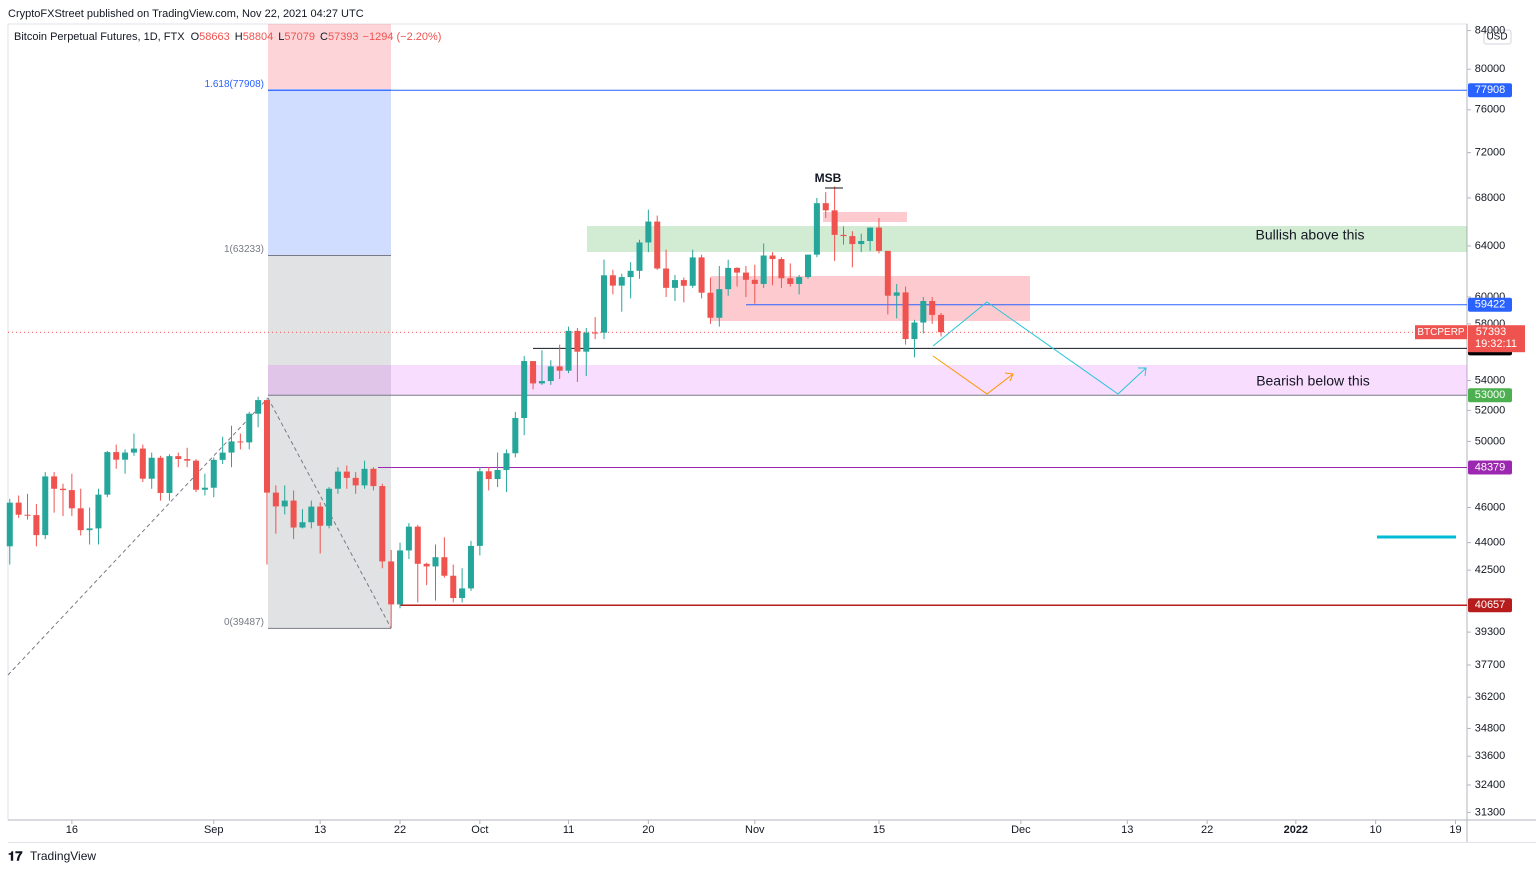 Image resolution: width=1536 pixels, height=873 pixels. I want to click on x-tick-label: 10, so click(1376, 830).